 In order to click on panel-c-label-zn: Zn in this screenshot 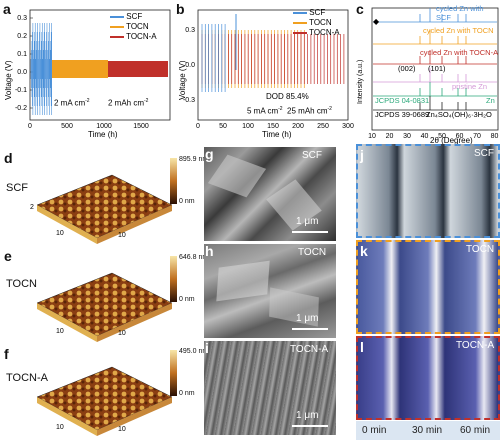, I will do `click(490, 100)`.